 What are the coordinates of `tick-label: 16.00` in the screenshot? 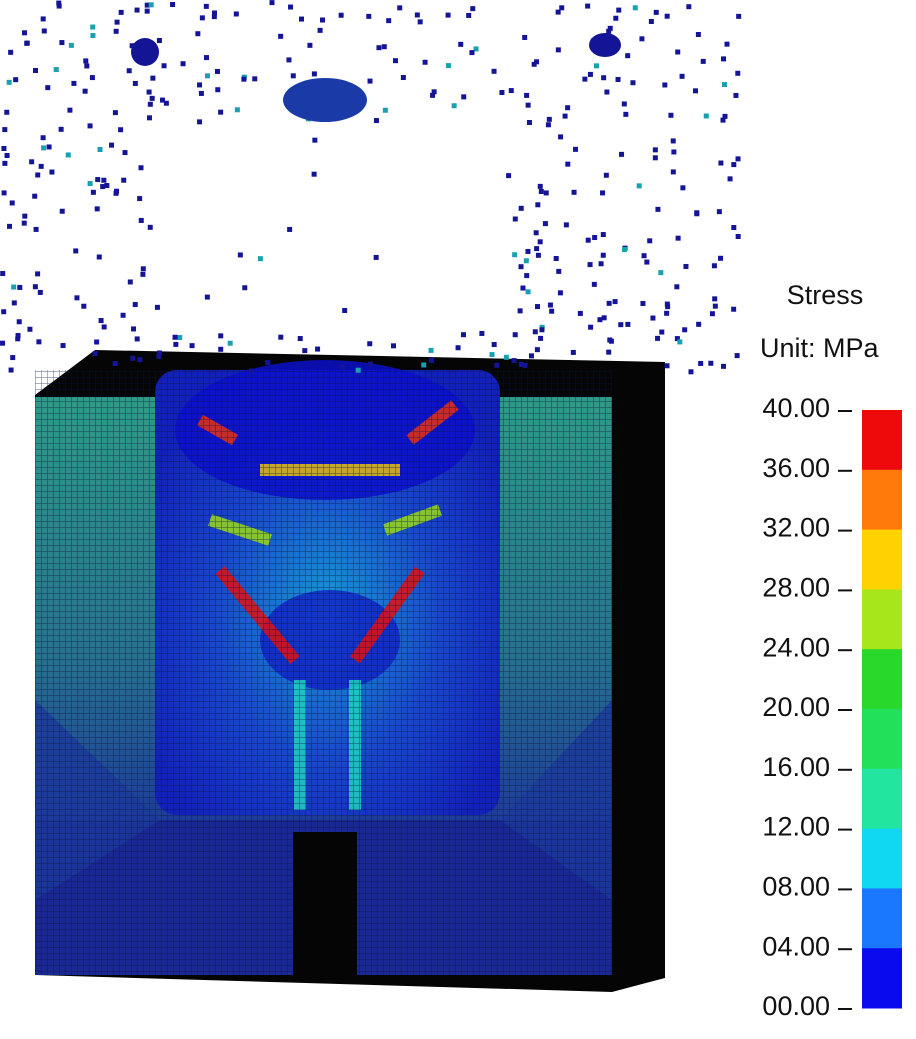 It's located at (796, 767).